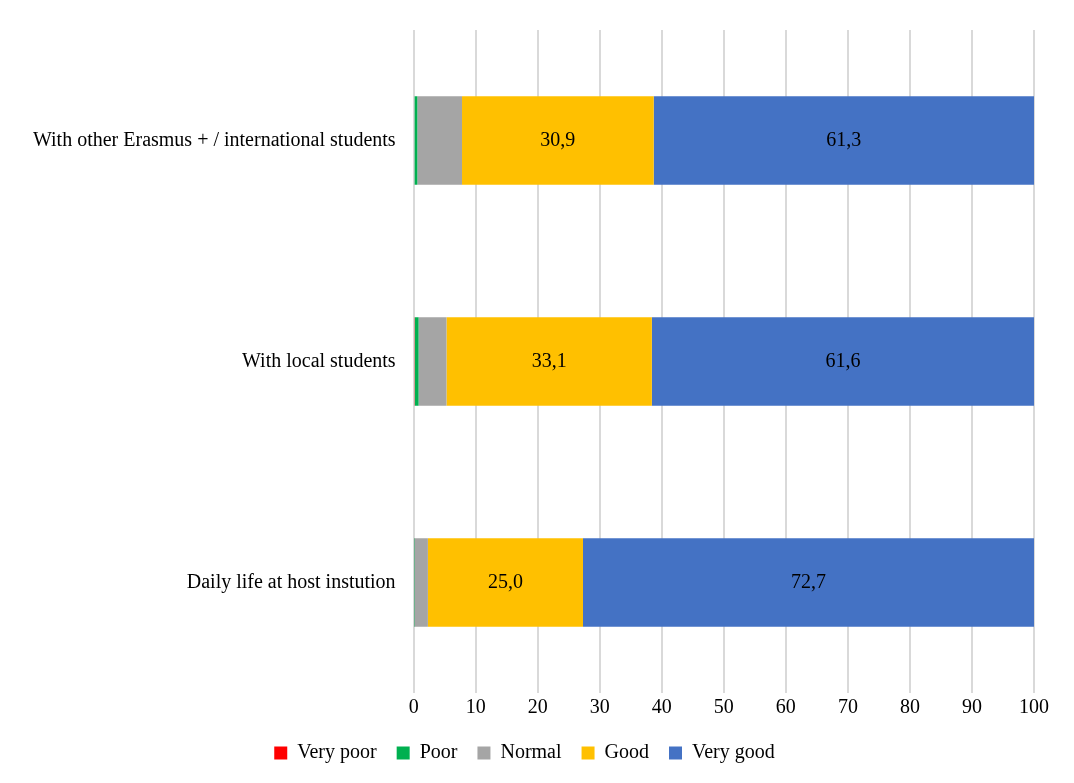 The width and height of the screenshot is (1074, 783). I want to click on legend-label: Very good, so click(733, 752).